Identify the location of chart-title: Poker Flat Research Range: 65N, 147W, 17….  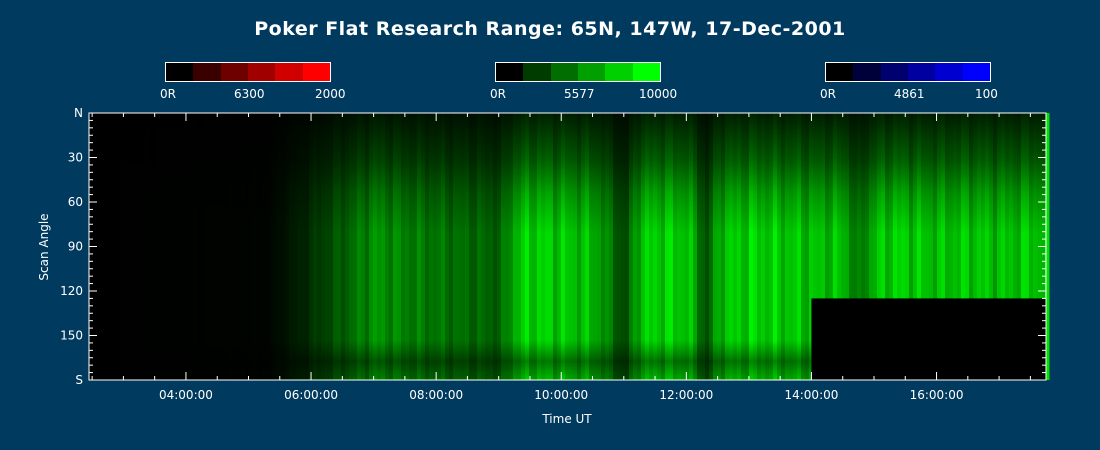
(550, 29).